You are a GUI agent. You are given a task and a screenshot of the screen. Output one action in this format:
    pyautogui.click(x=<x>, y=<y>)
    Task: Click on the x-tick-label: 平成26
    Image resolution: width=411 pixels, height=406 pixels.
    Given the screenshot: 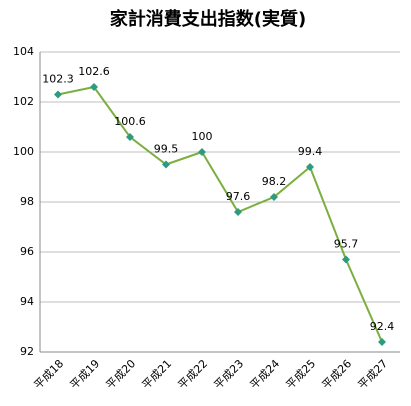 What is the action you would take?
    pyautogui.click(x=337, y=374)
    